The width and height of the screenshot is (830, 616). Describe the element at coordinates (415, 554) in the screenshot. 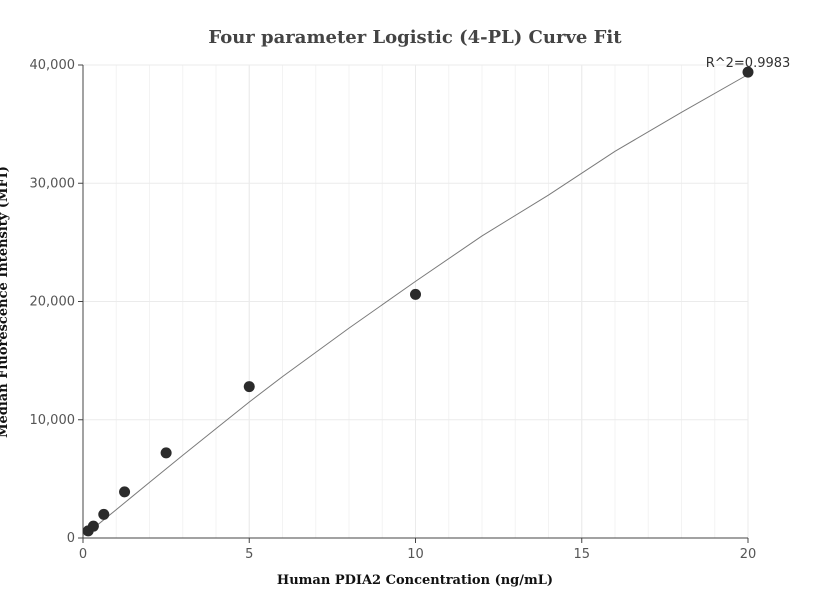

I see `x-tick-label: 10` at that location.